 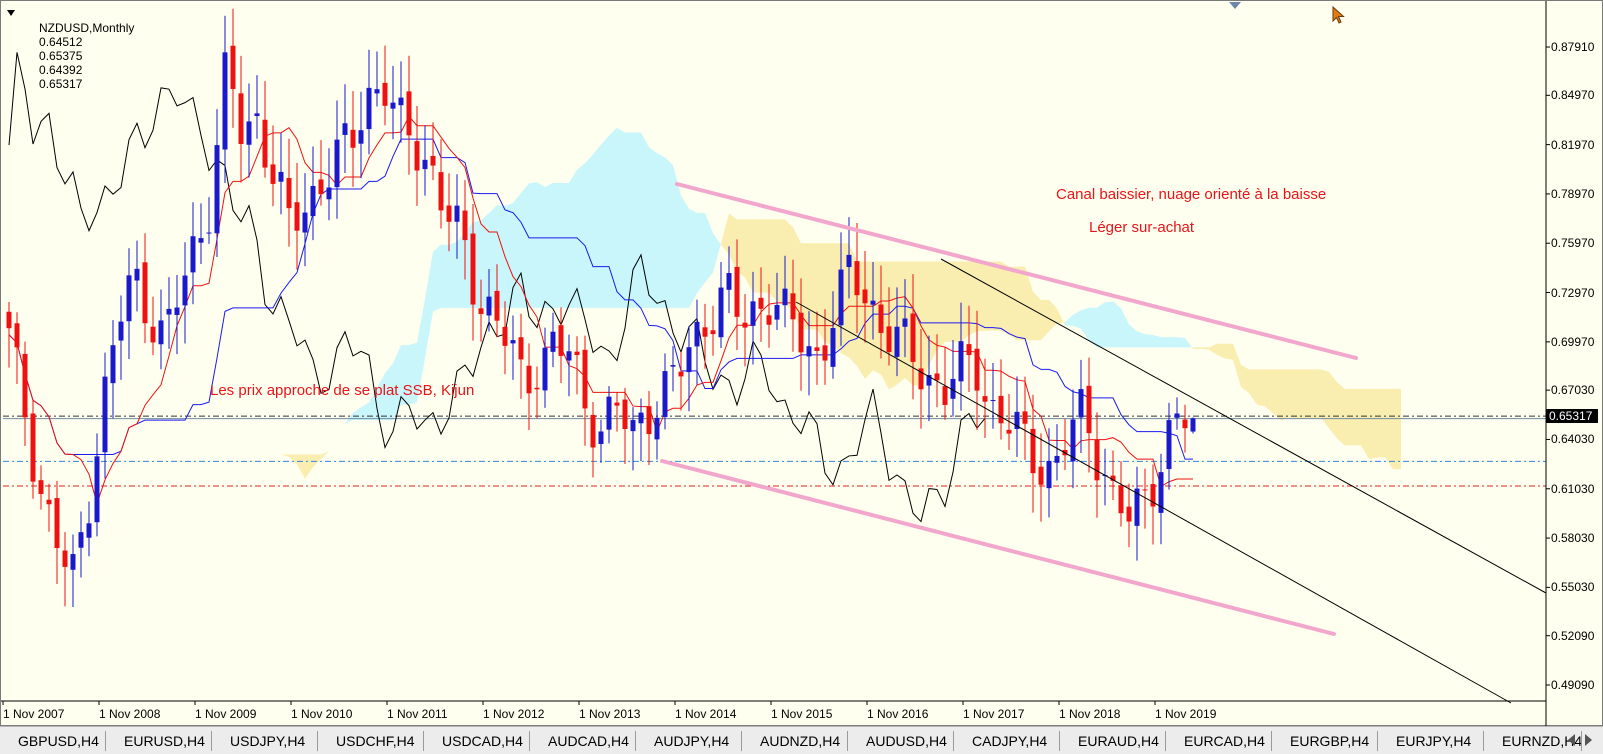 I want to click on symbol-tab: EURCAD,H4, so click(x=1219, y=741).